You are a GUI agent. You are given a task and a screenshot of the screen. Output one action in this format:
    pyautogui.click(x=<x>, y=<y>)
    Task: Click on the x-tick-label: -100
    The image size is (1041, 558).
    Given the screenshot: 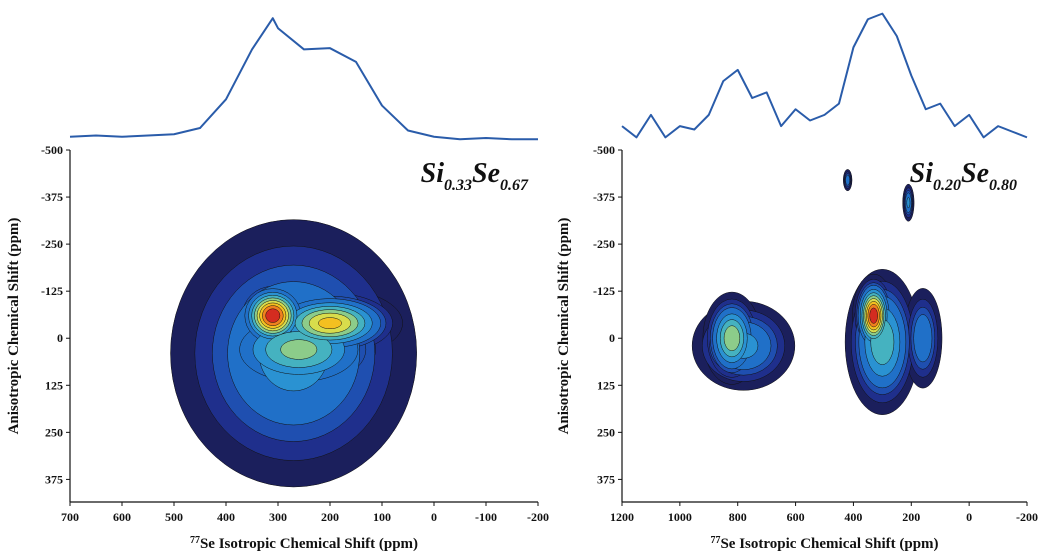 What is the action you would take?
    pyautogui.click(x=486, y=517)
    